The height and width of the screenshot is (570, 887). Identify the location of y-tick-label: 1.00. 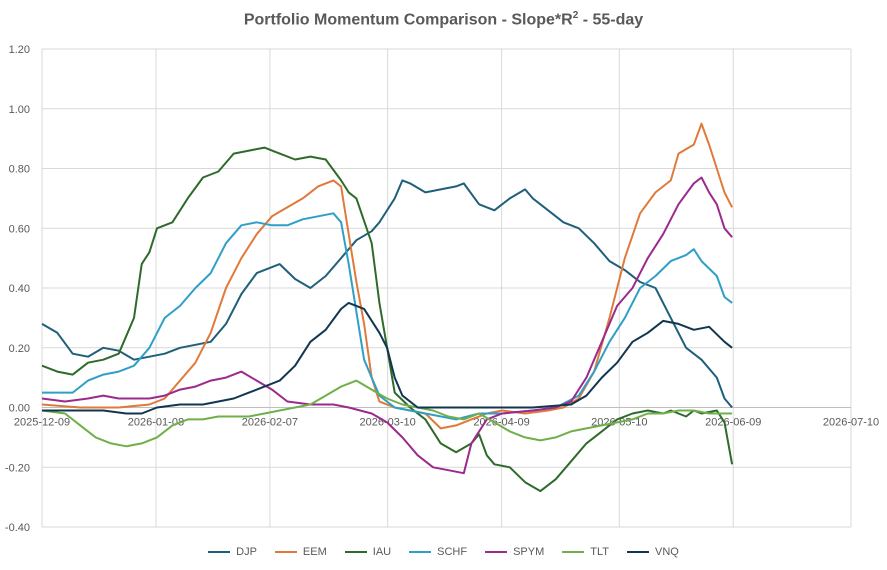
(19, 110).